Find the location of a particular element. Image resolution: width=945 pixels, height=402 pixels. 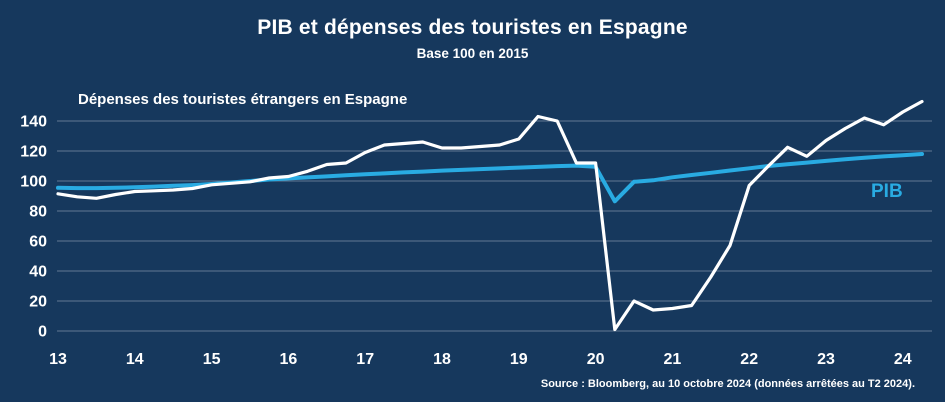

pib-series-label: PIB is located at coordinates (887, 191).